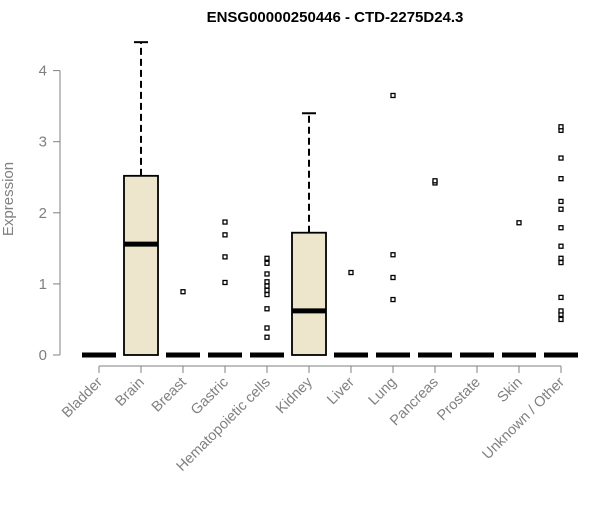 Image resolution: width=600 pixels, height=505 pixels. I want to click on y-tick-label: 2, so click(43, 213).